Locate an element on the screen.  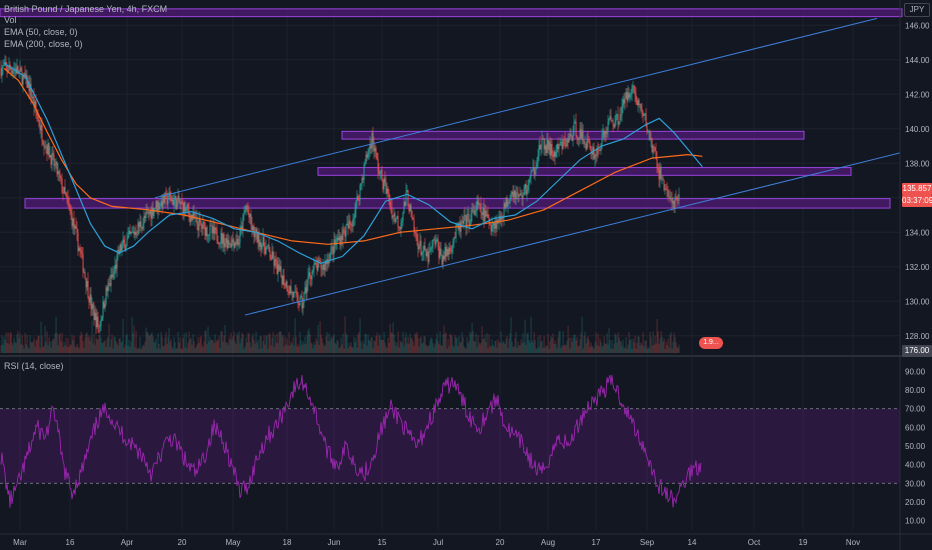
vol-legend: Vol is located at coordinates (10, 20).